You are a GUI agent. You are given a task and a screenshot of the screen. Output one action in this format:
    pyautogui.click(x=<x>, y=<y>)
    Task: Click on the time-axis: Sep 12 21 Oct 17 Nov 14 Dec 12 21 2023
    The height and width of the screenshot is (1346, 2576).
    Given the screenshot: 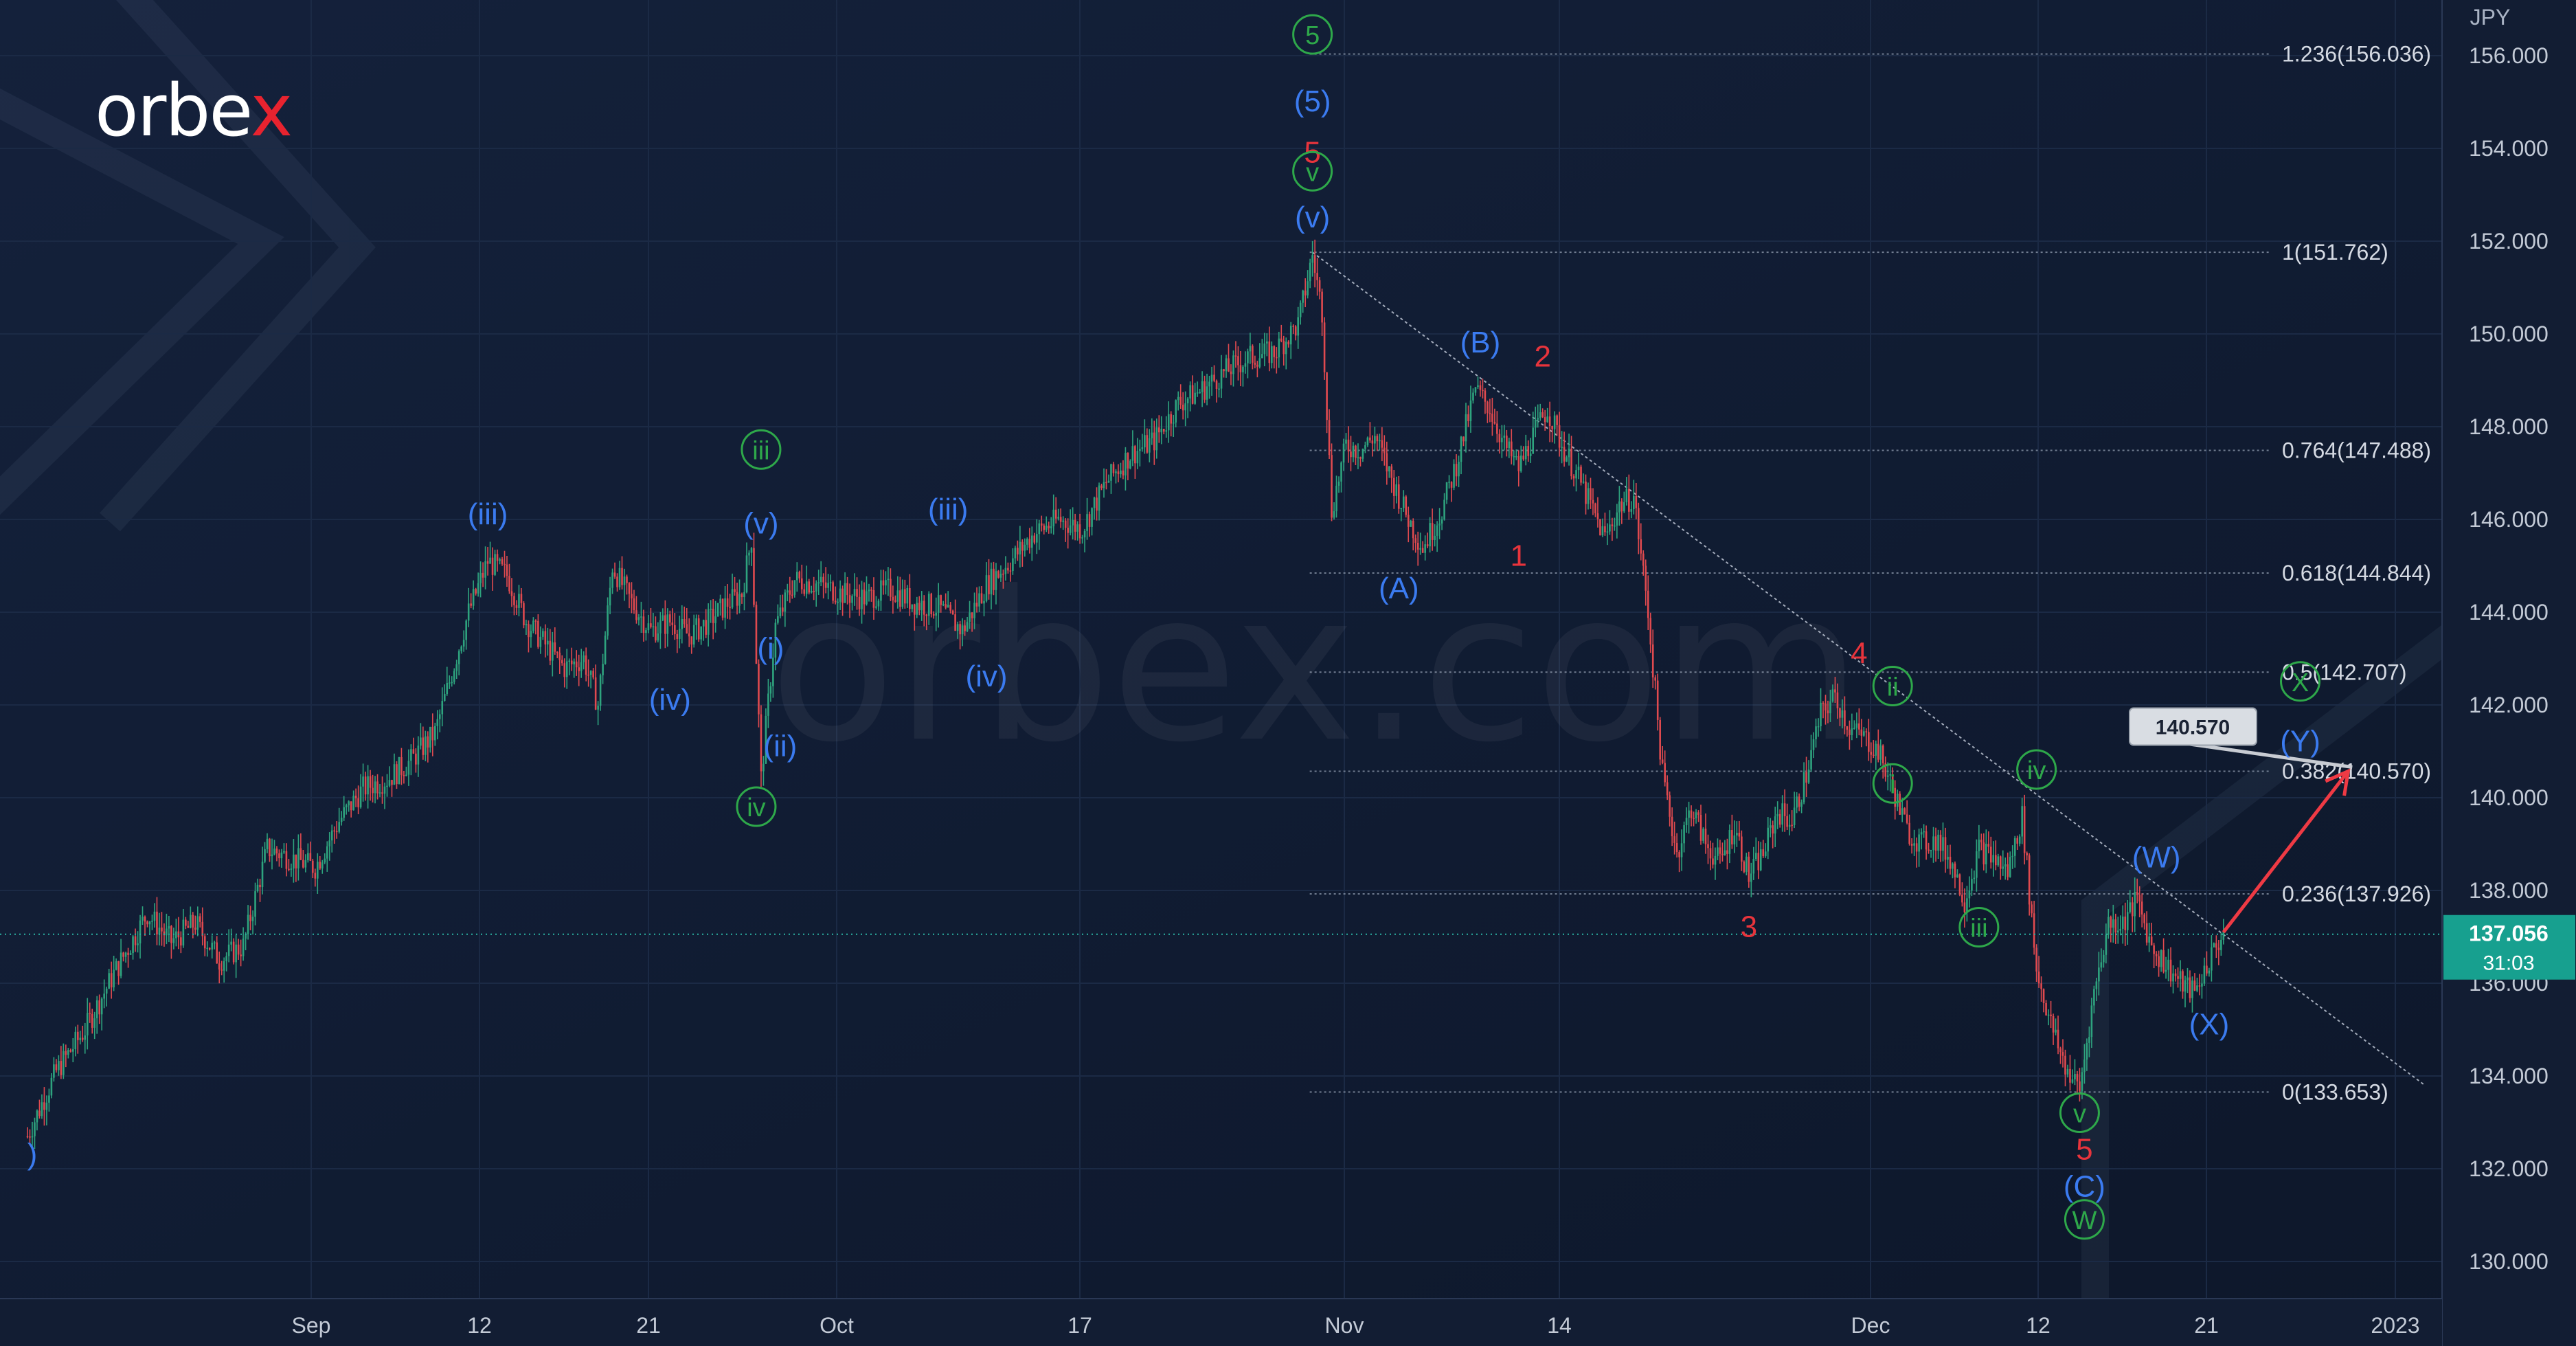 What is the action you would take?
    pyautogui.click(x=1221, y=1322)
    